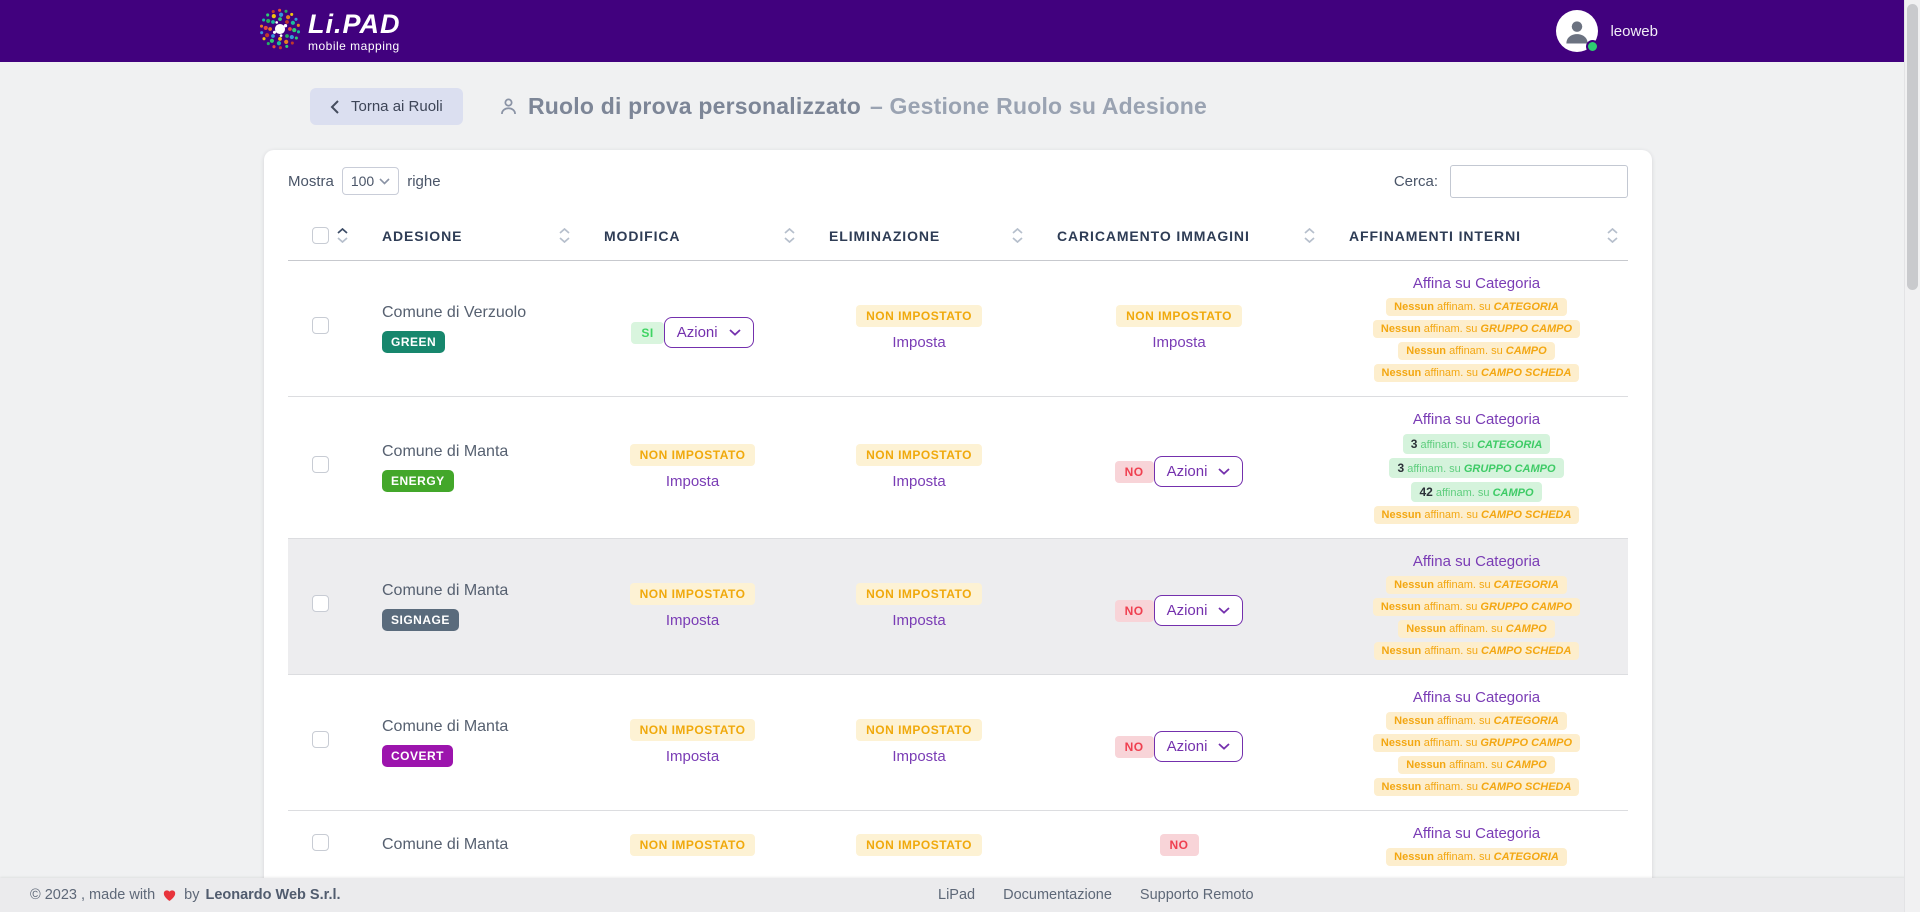 Image resolution: width=1920 pixels, height=912 pixels. Describe the element at coordinates (1196, 895) in the screenshot. I see `footer-link-supporto-remoto: Supporto Remoto` at that location.